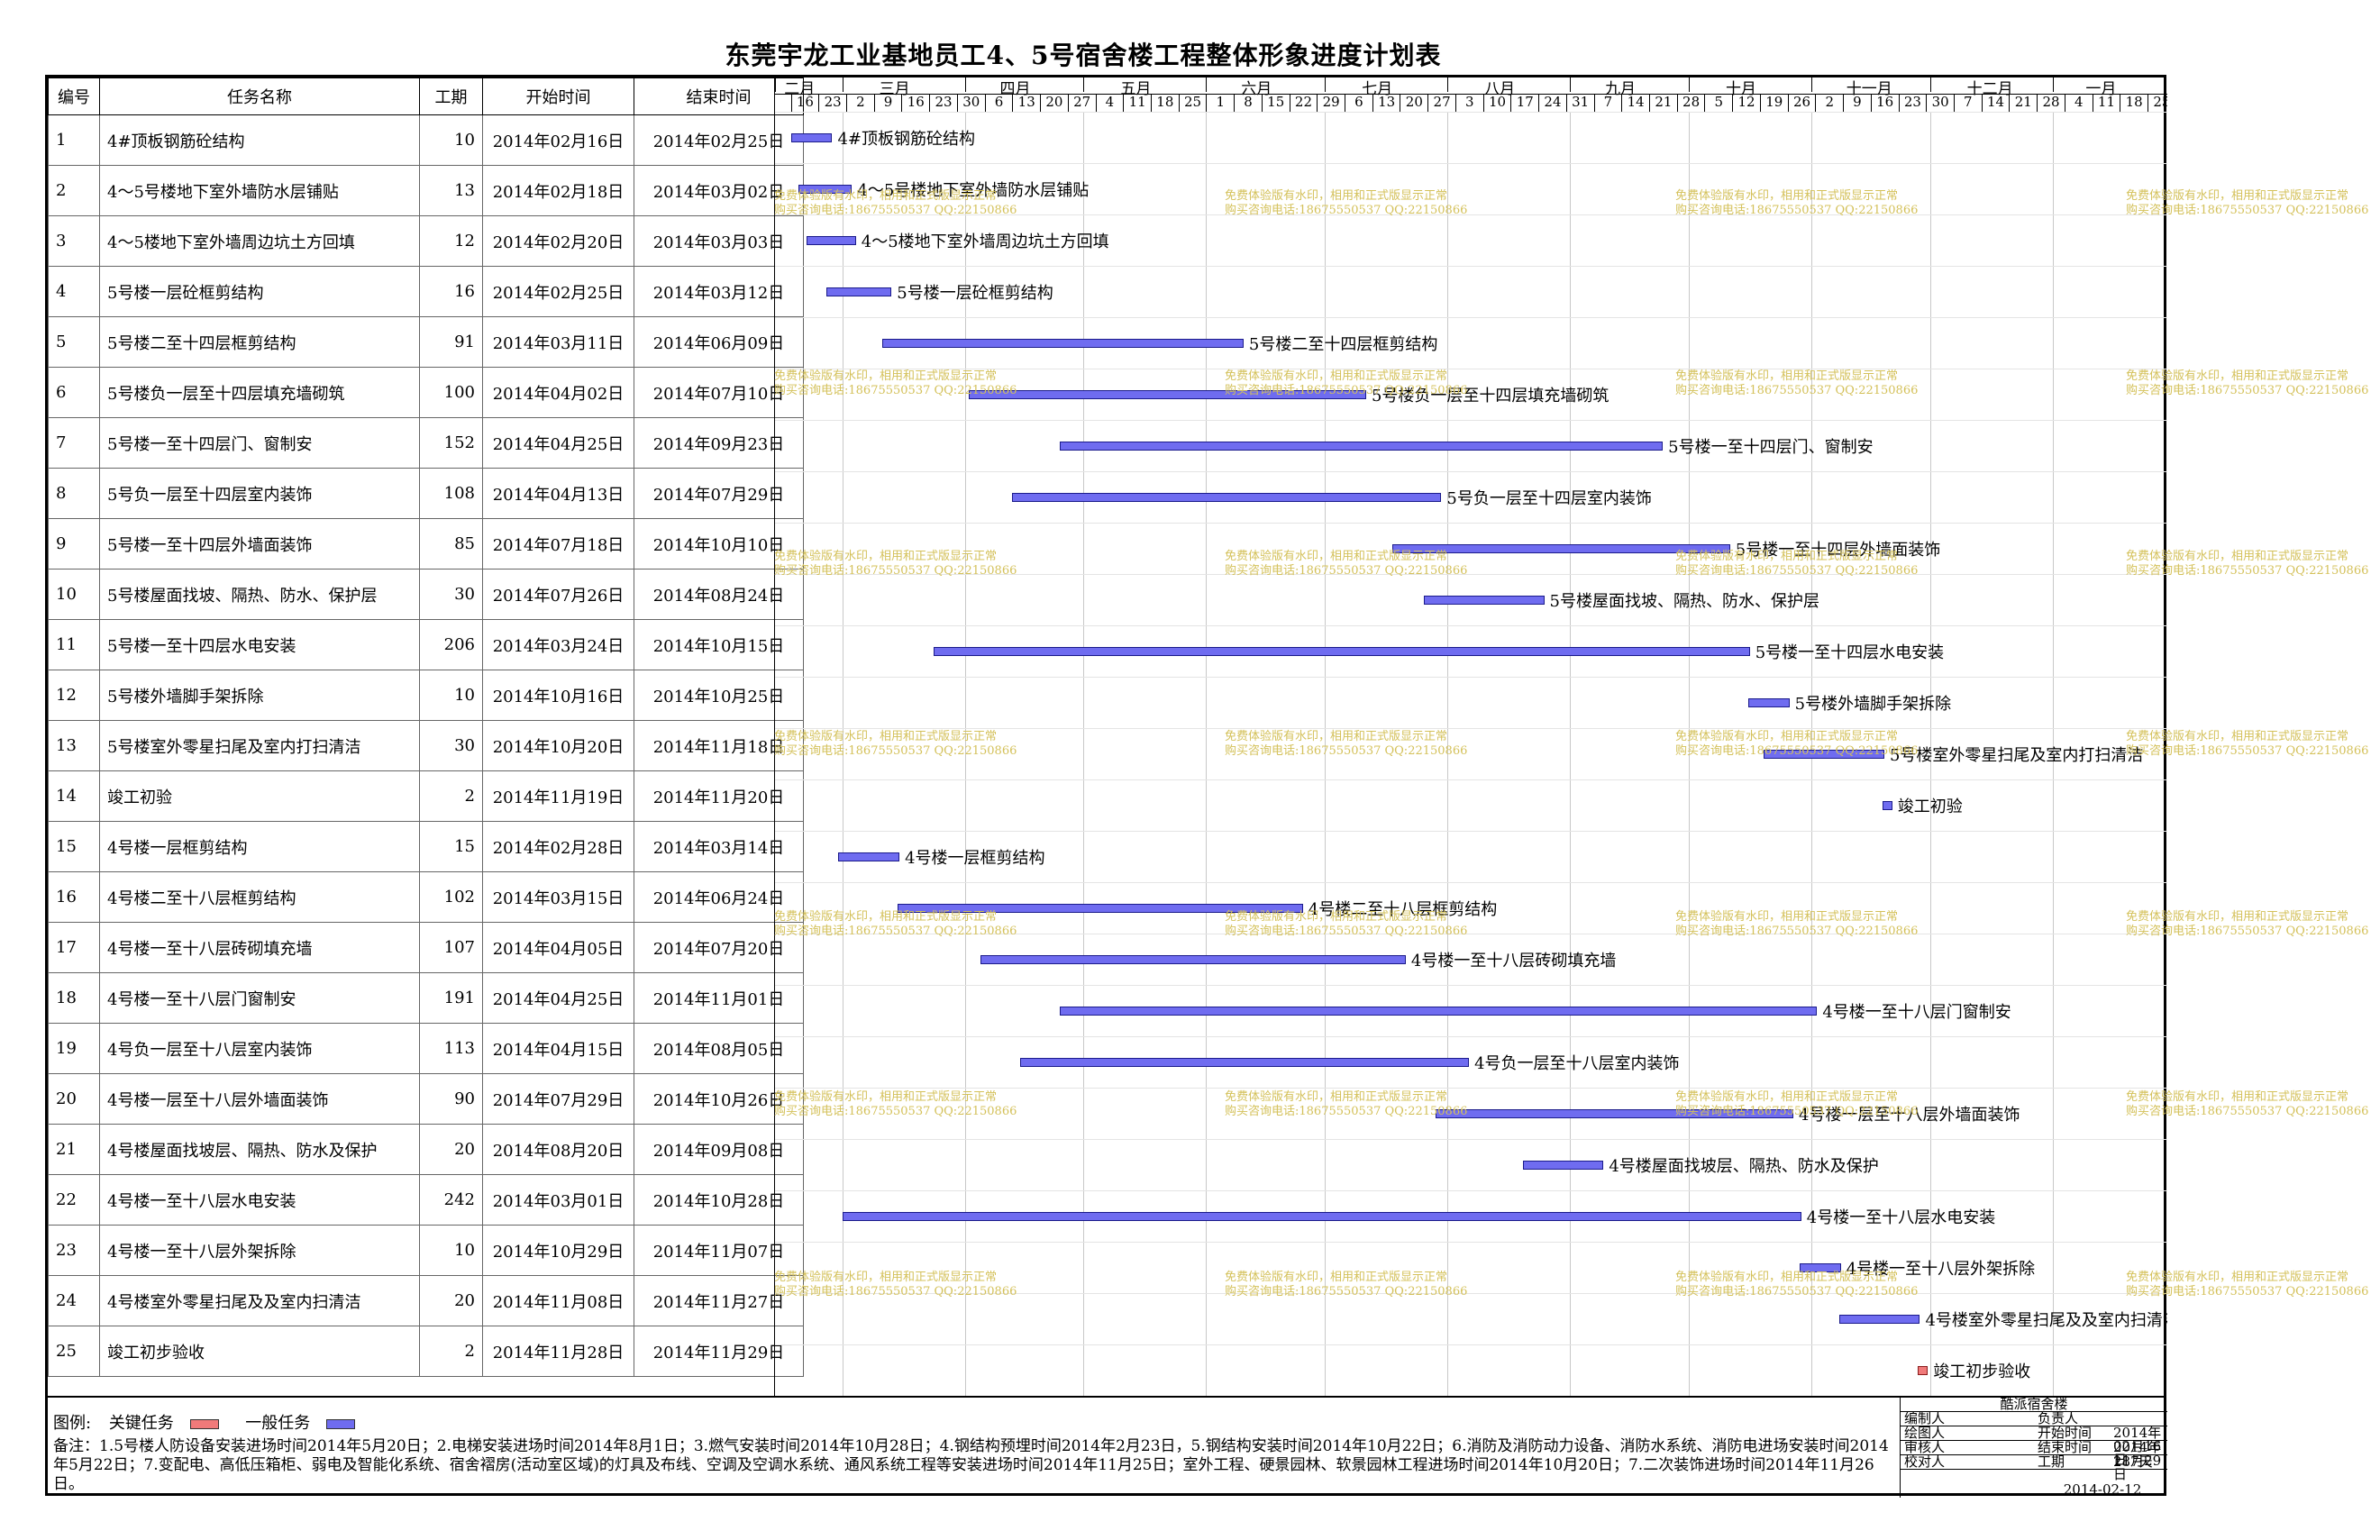 The height and width of the screenshot is (1540, 2380). What do you see at coordinates (2034, 1461) in the screenshot?
I see `info-row: 审核人 结束时间 2014年11月29日` at bounding box center [2034, 1461].